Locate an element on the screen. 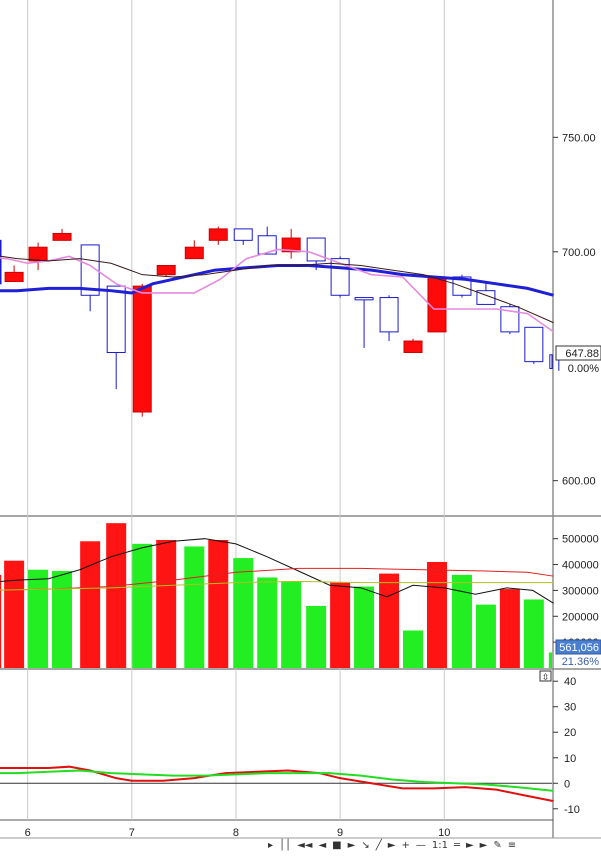 The height and width of the screenshot is (857, 601). toolbar-button-12: 1:1 is located at coordinates (439, 845).